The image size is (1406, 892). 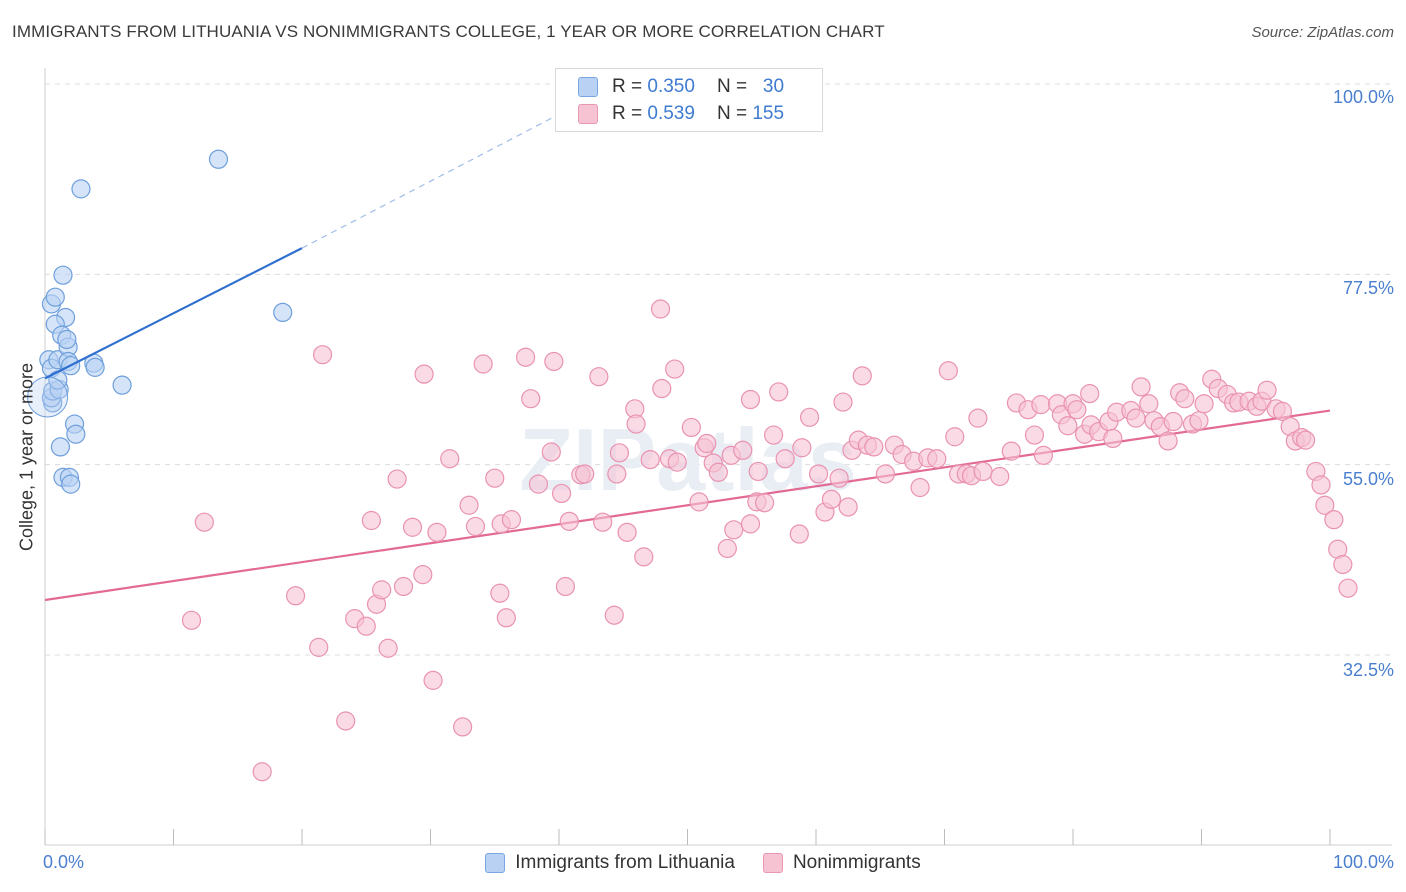 I want to click on legend-label: Immigrants from Lithuania, so click(x=625, y=862).